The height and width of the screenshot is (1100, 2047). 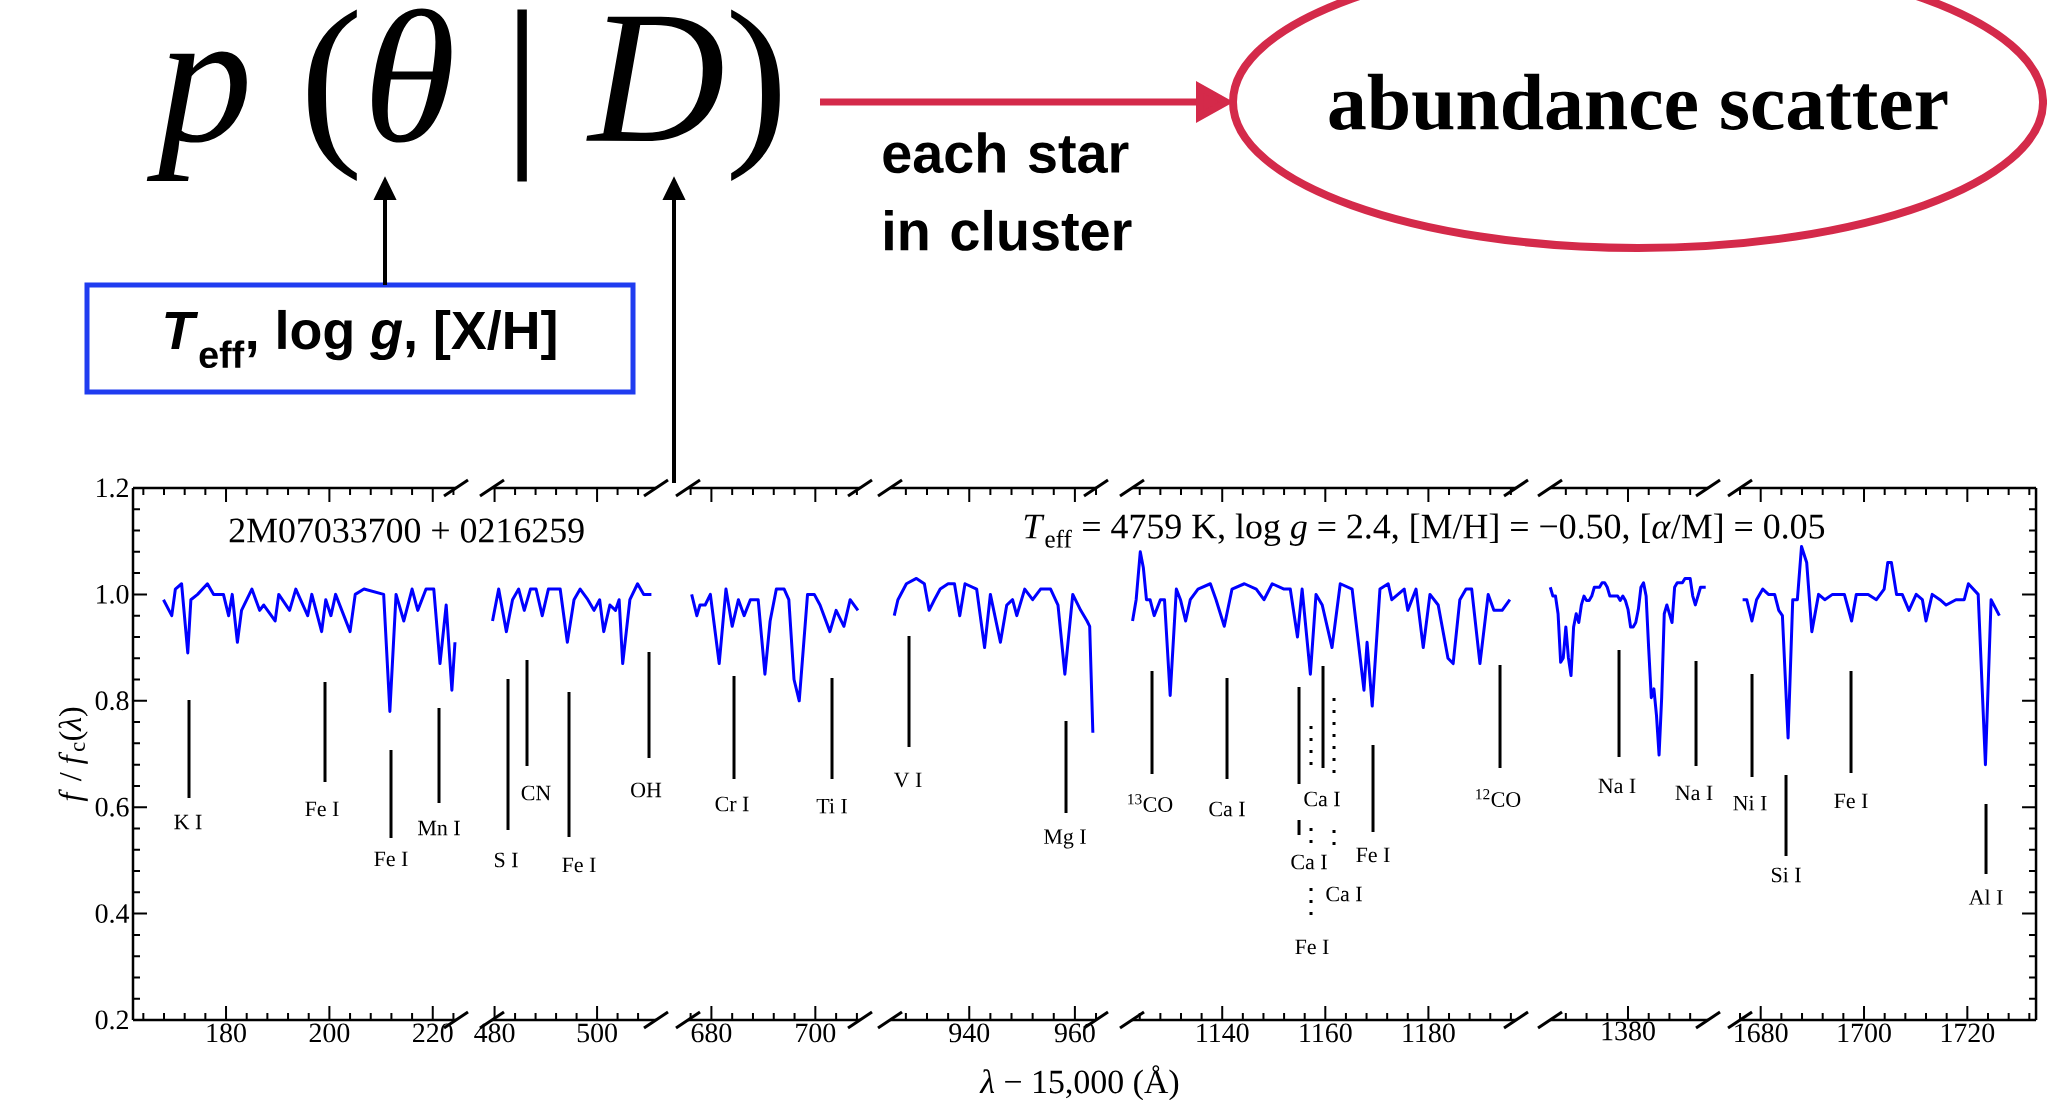 What do you see at coordinates (463, 95) in the screenshot?
I see `text: p (θ | D)` at bounding box center [463, 95].